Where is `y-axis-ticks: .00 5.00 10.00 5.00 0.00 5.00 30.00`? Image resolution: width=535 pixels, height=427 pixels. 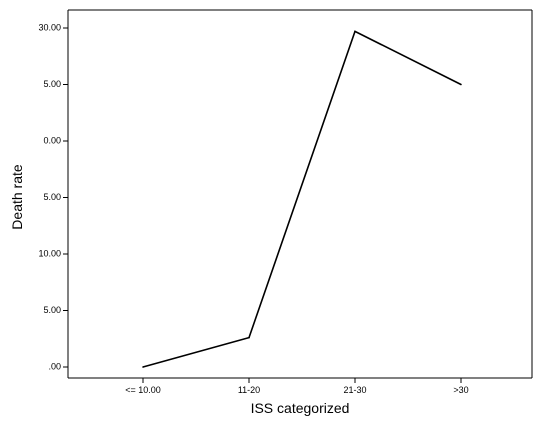
y-axis-ticks: .00 5.00 10.00 5.00 0.00 5.00 30.00 is located at coordinates (53, 196).